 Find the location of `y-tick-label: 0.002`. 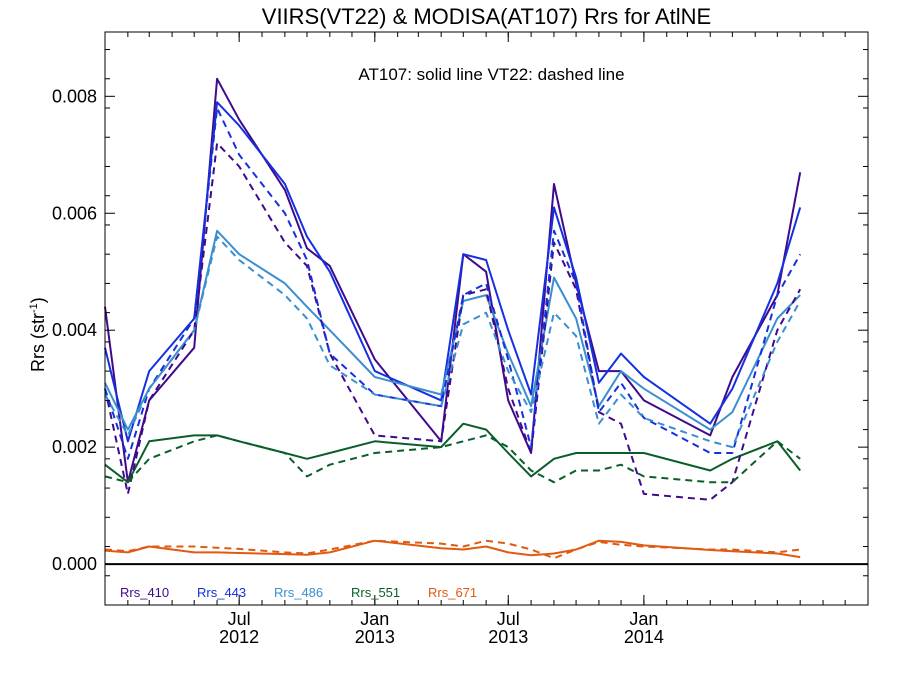

y-tick-label: 0.002 is located at coordinates (74, 447).